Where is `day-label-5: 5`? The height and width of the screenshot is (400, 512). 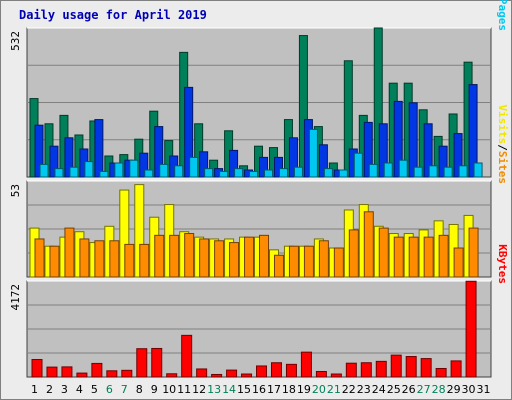
day-label-5: 5 is located at coordinates (94, 389).